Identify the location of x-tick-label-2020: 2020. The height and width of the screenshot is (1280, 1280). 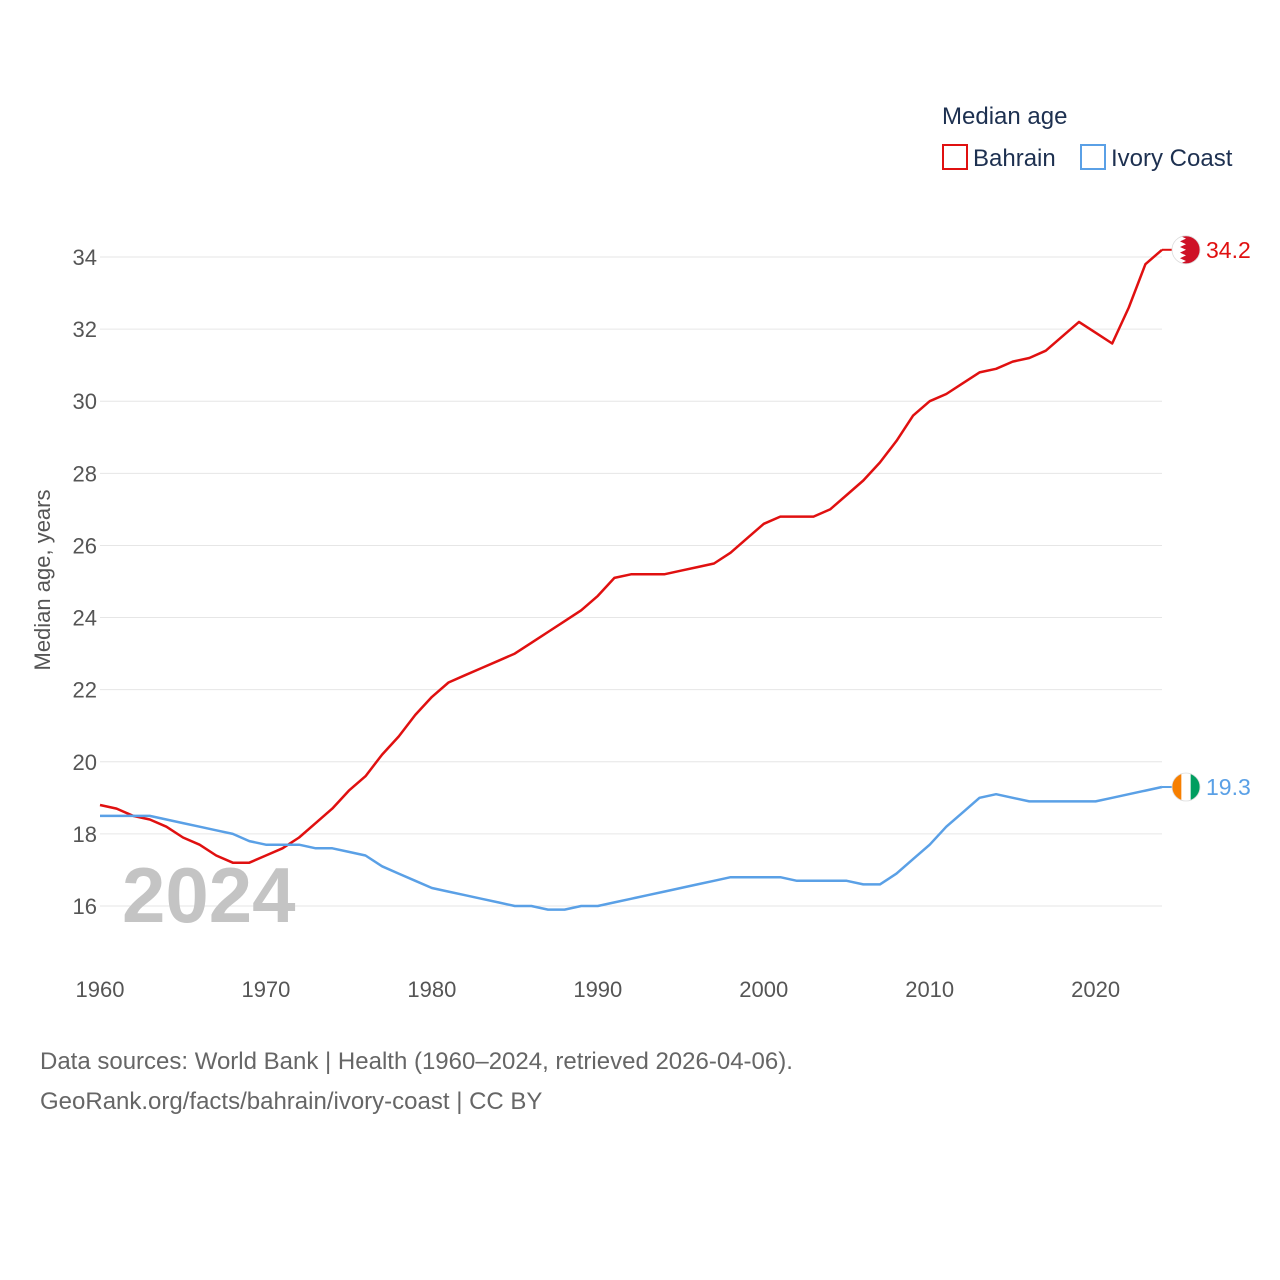
(1095, 989).